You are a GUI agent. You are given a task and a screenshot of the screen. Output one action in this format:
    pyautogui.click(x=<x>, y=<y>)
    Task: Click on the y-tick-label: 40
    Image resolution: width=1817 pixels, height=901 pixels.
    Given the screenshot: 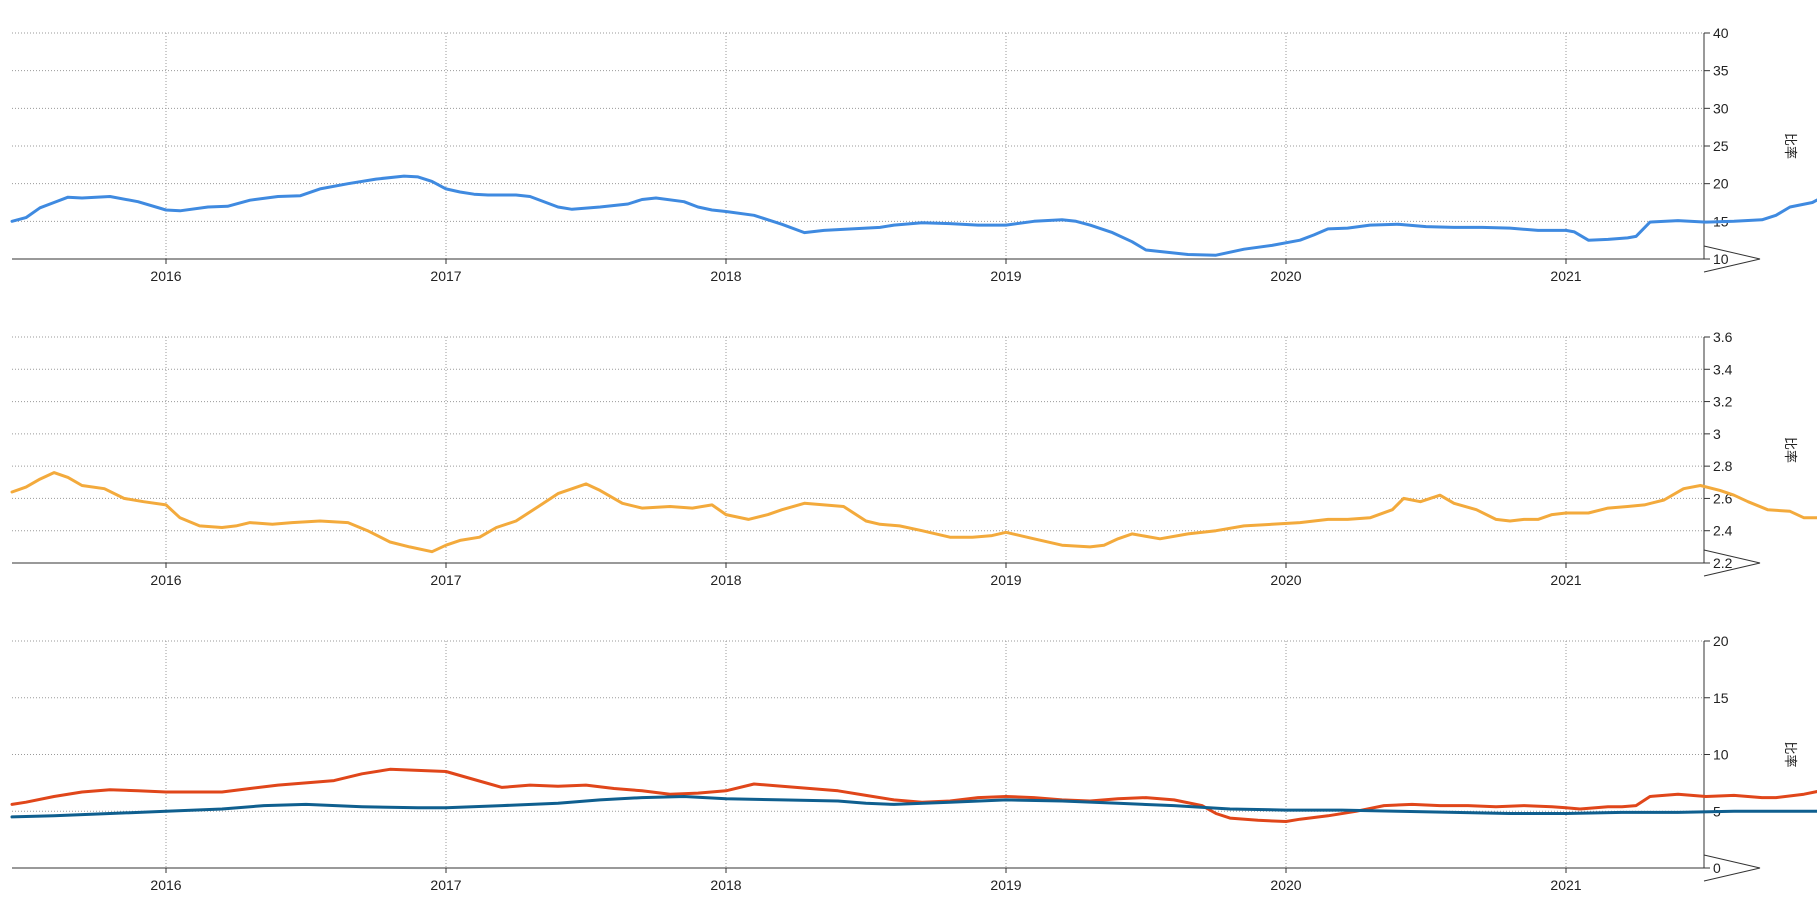 What is the action you would take?
    pyautogui.click(x=1721, y=33)
    